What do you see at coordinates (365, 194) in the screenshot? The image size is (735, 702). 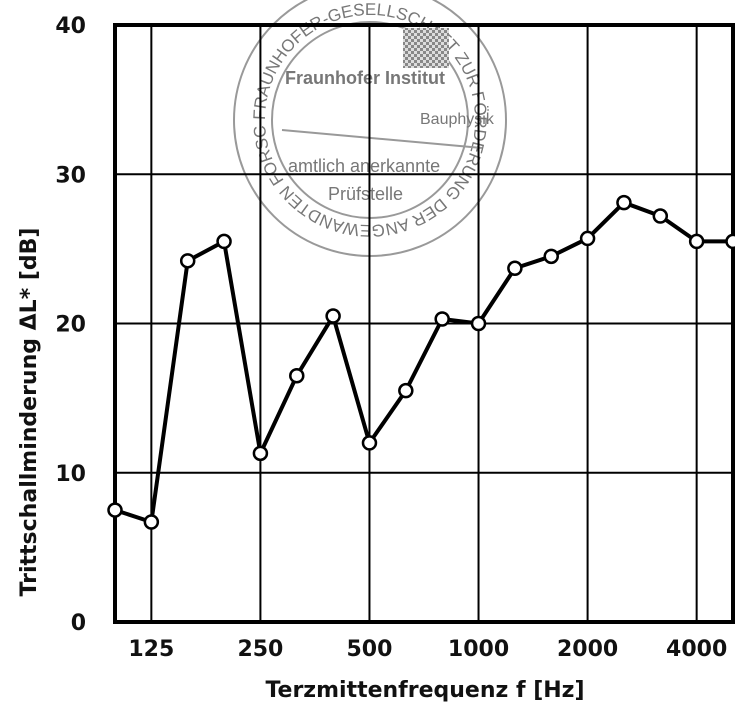 I see `stamp-line4: Prüfstelle` at bounding box center [365, 194].